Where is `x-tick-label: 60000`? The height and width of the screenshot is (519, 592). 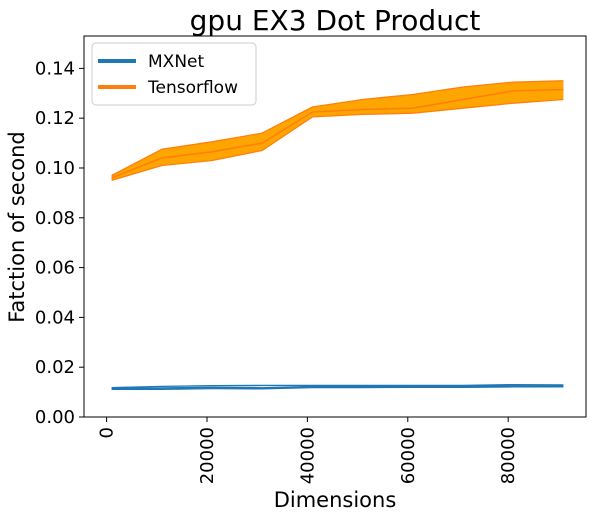 x-tick-label: 60000 is located at coordinates (408, 455).